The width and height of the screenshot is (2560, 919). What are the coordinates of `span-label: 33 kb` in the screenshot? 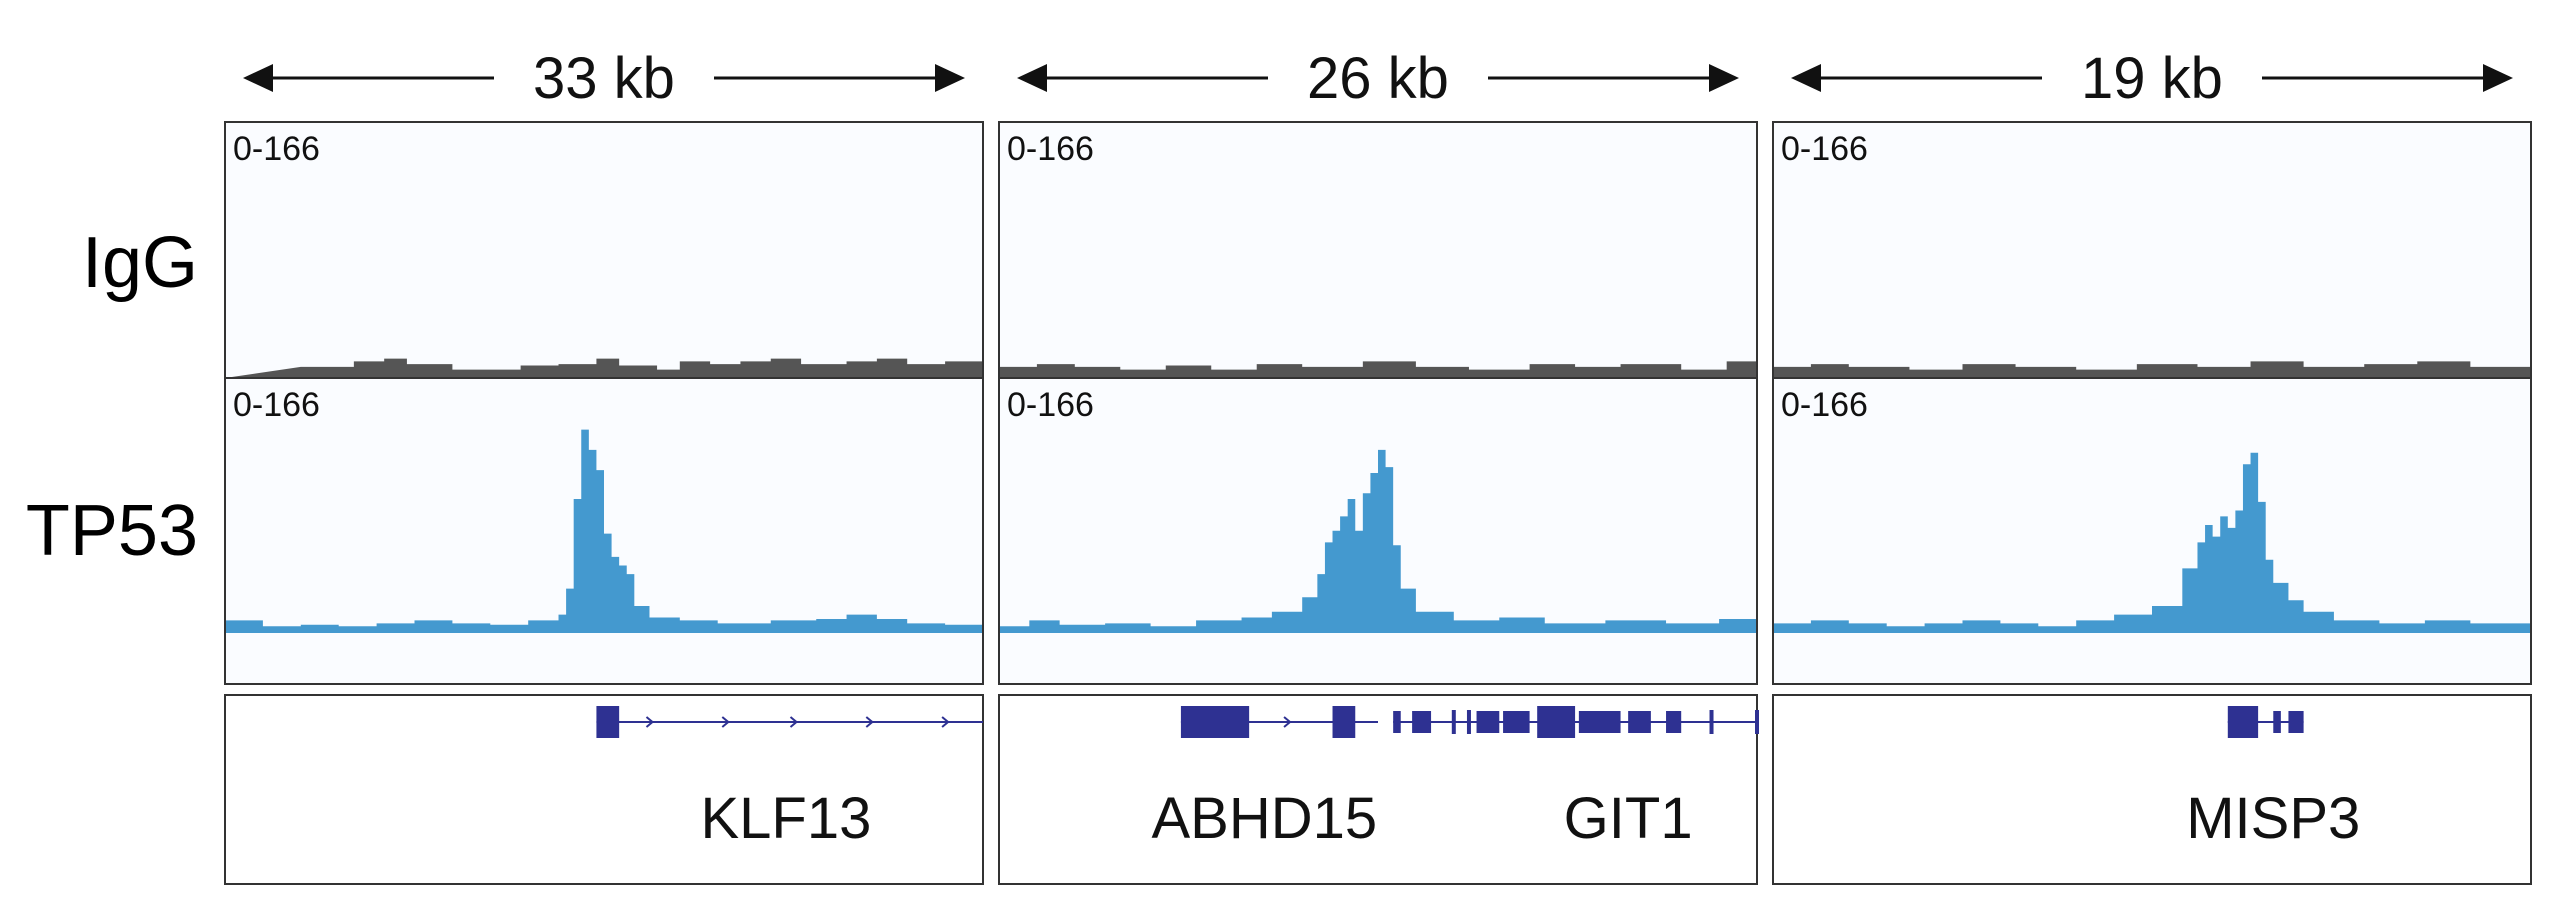 It's located at (604, 78).